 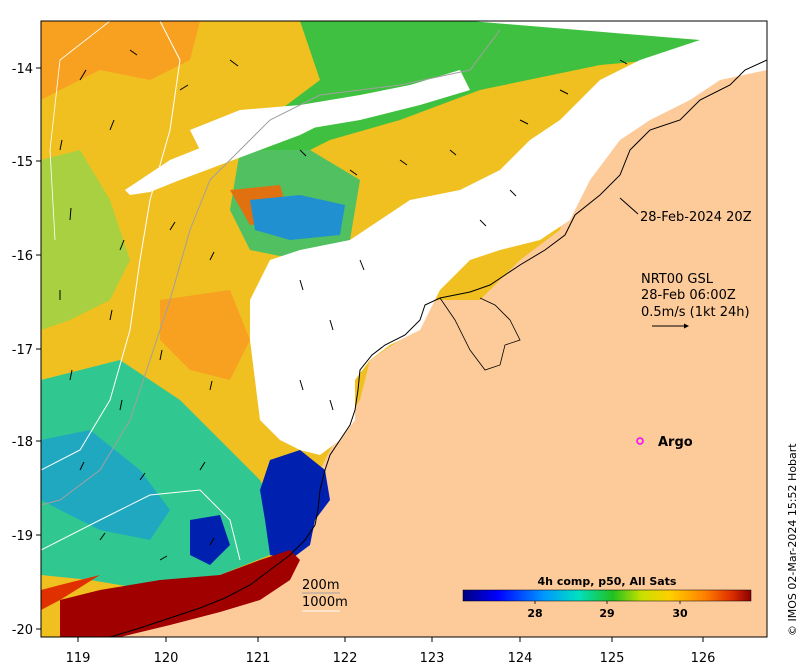 What do you see at coordinates (607, 581) in the screenshot?
I see `colorbar-title: 4h comp, p50, All Sats` at bounding box center [607, 581].